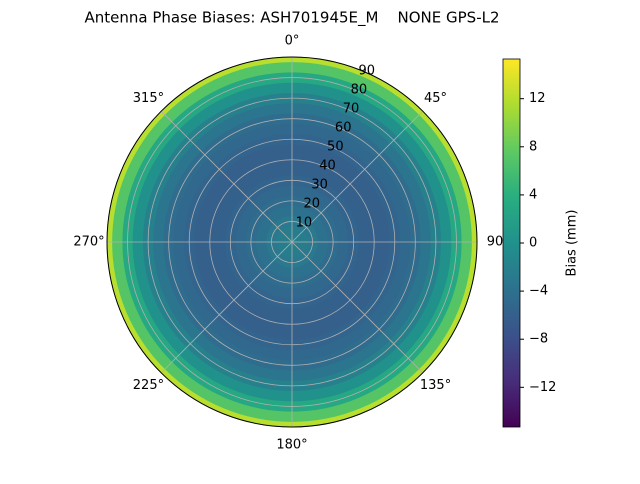 This screenshot has width=640, height=484. Describe the element at coordinates (435, 385) in the screenshot. I see `theta-tick-label: 135°` at that location.